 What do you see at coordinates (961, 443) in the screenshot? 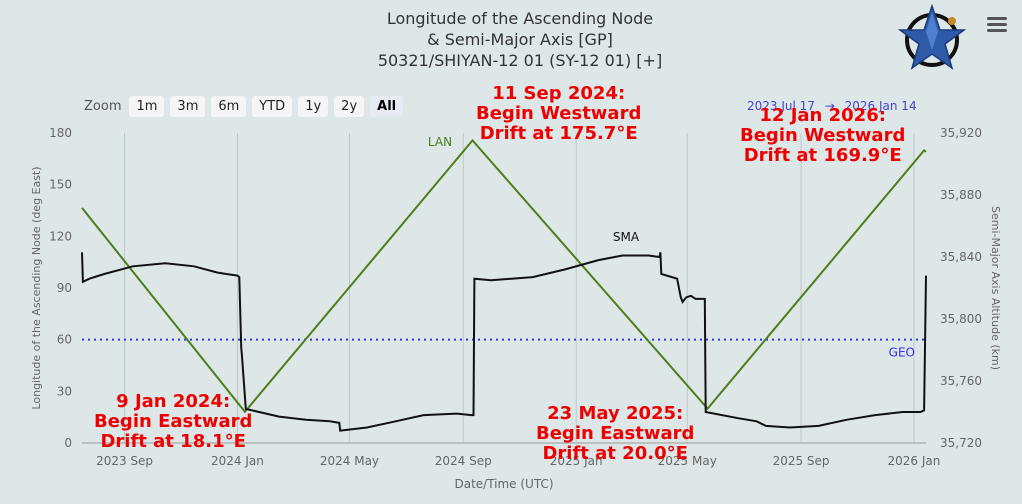
I see `y-right-tick-label: 35,720` at bounding box center [961, 443].